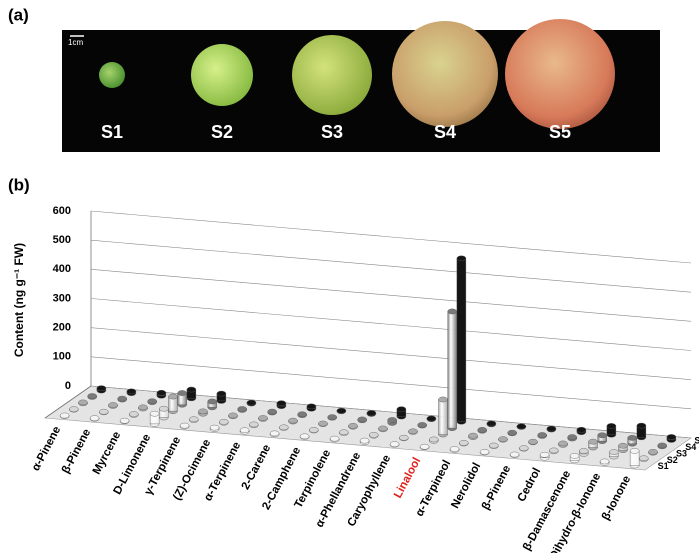 The image size is (699, 553). What do you see at coordinates (18, 14) in the screenshot?
I see `panel-label: (a)` at bounding box center [18, 14].